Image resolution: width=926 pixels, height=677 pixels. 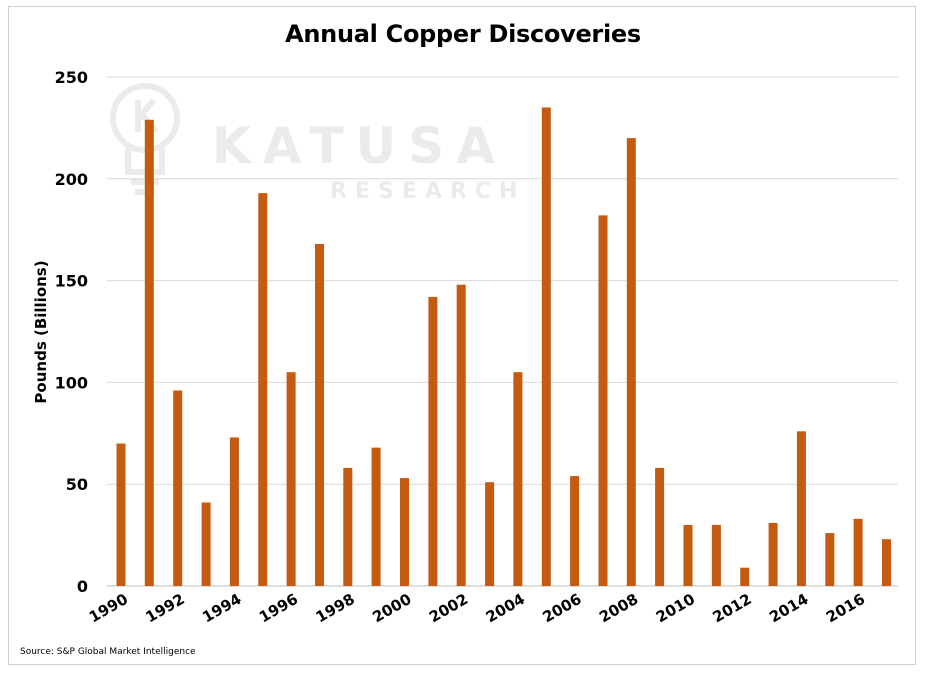 I want to click on bar-2001, so click(x=433, y=441).